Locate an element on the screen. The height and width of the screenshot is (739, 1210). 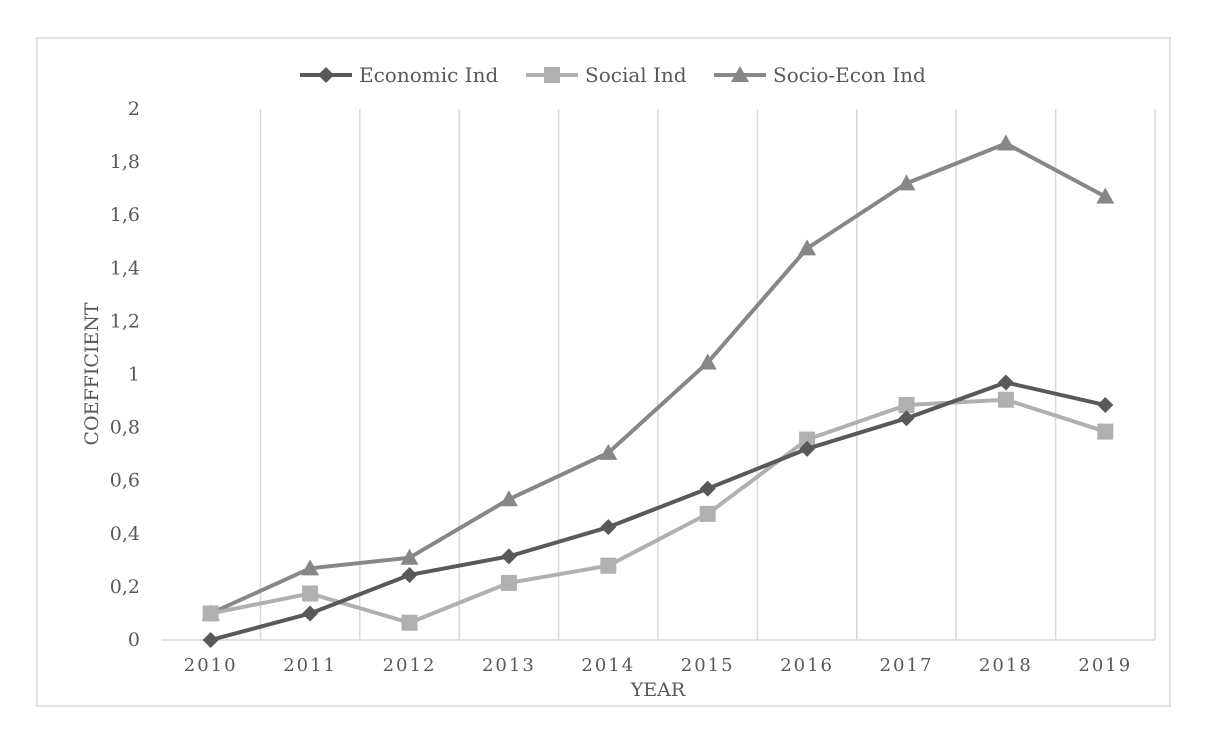
x-tick-label: 2014 is located at coordinates (608, 665).